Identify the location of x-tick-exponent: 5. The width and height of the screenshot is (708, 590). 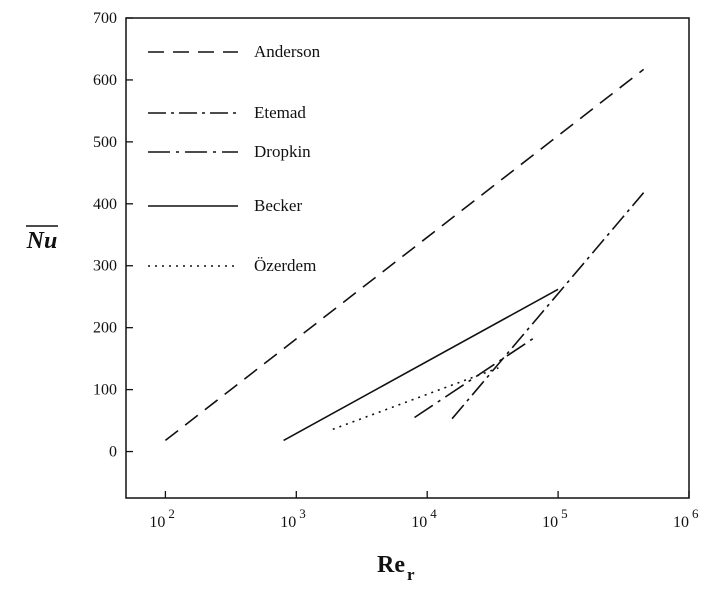
(564, 513).